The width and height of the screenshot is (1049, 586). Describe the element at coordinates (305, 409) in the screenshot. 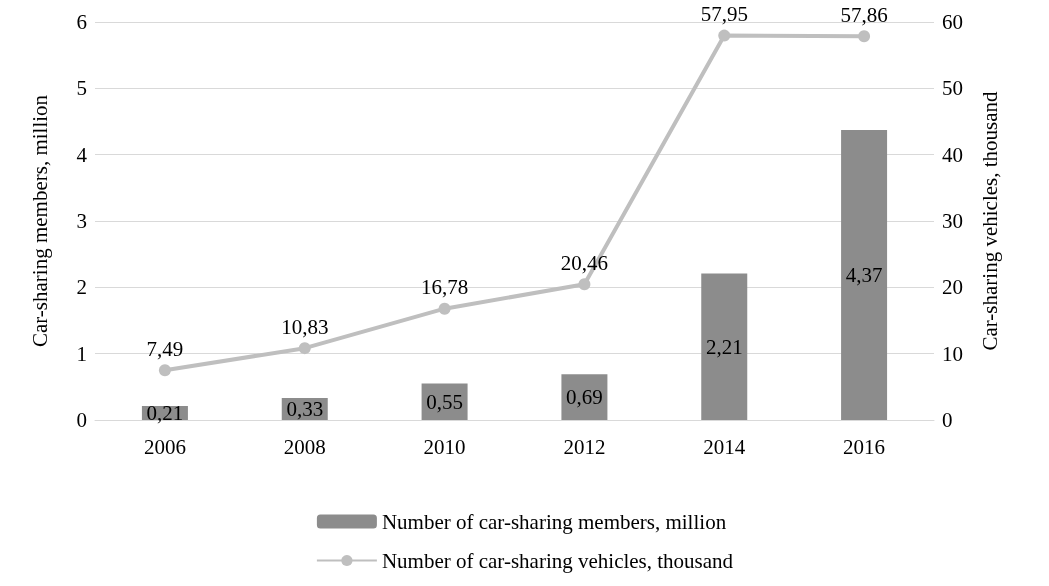

I see `data-label: 0,33` at that location.